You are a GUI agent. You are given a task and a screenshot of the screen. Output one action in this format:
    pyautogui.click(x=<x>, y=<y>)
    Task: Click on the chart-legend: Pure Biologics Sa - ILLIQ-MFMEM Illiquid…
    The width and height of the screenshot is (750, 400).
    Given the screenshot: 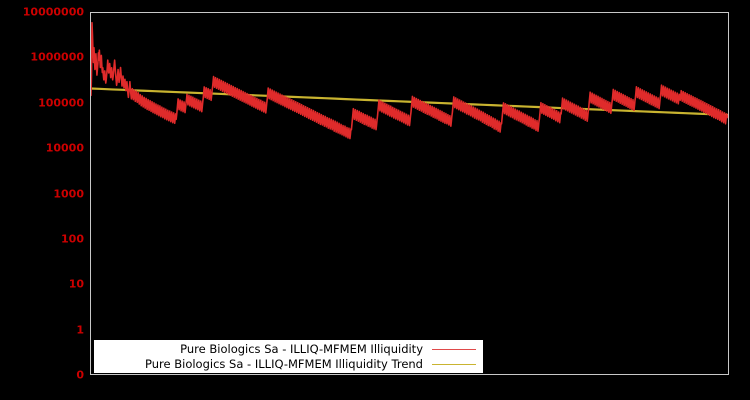 What is the action you would take?
    pyautogui.click(x=288, y=356)
    